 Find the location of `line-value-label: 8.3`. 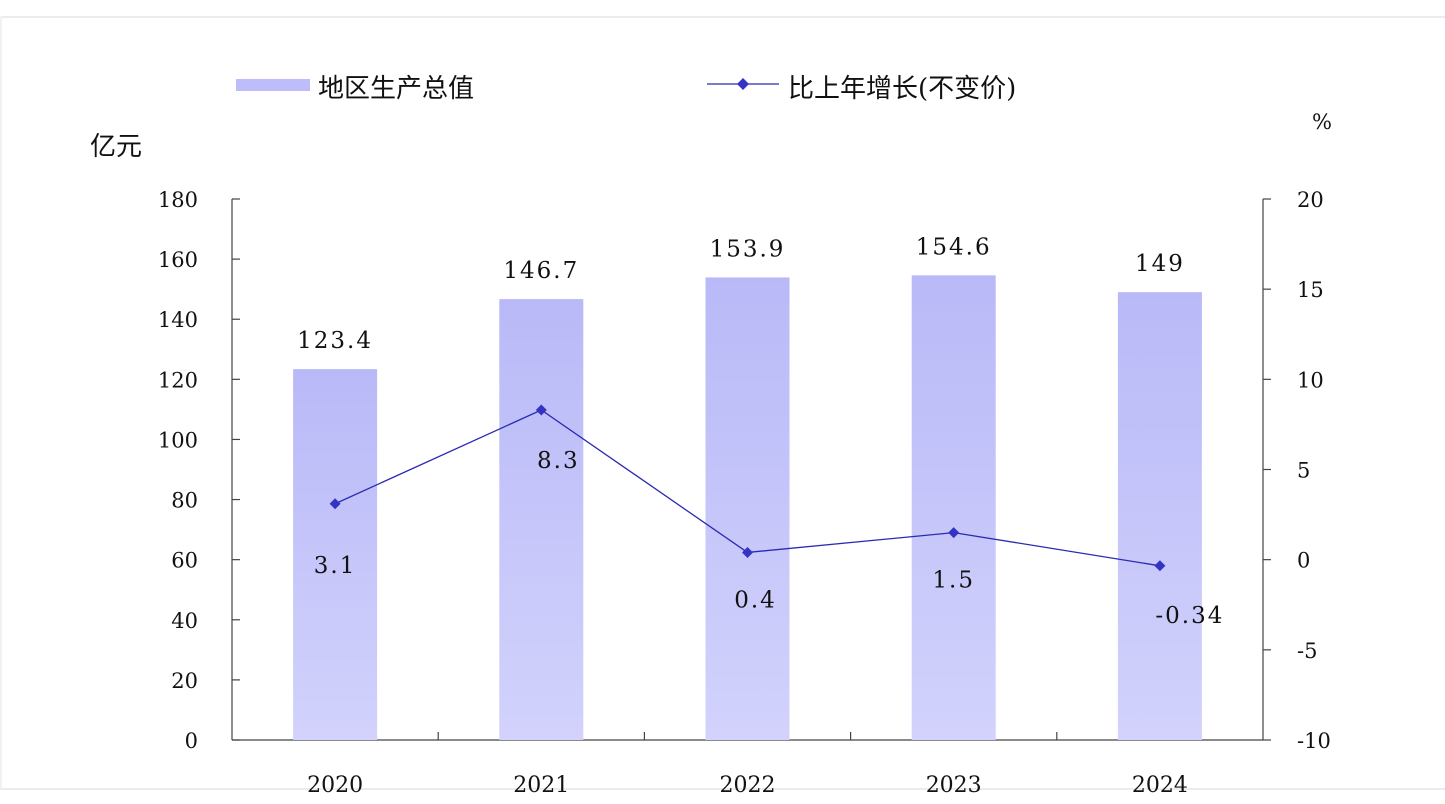

line-value-label: 8.3 is located at coordinates (558, 461).